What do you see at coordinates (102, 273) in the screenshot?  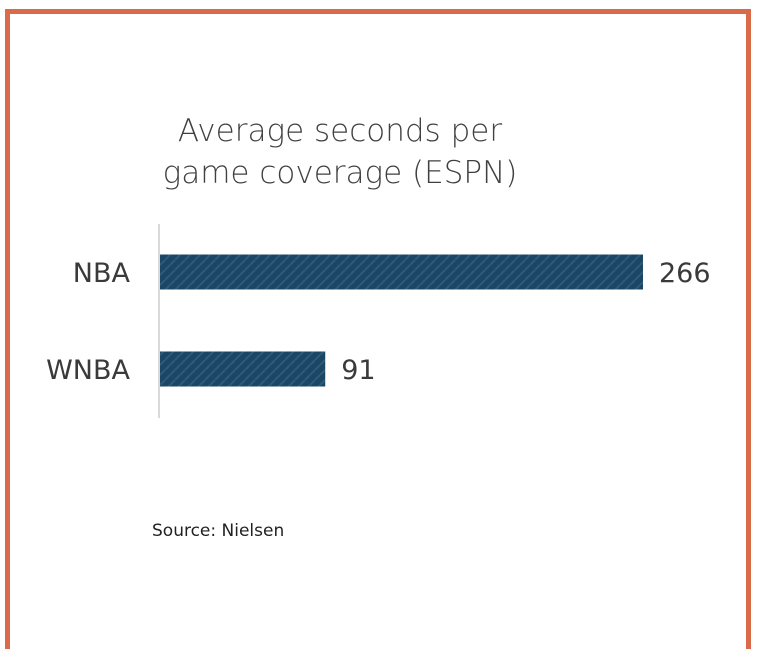 I see `category-label-nba: NBA` at bounding box center [102, 273].